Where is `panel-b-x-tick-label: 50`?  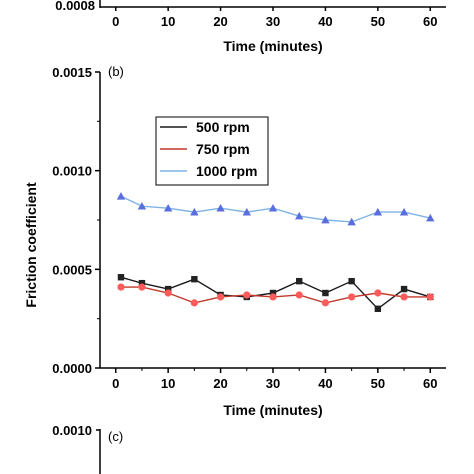
panel-b-x-tick-label: 50 is located at coordinates (378, 383).